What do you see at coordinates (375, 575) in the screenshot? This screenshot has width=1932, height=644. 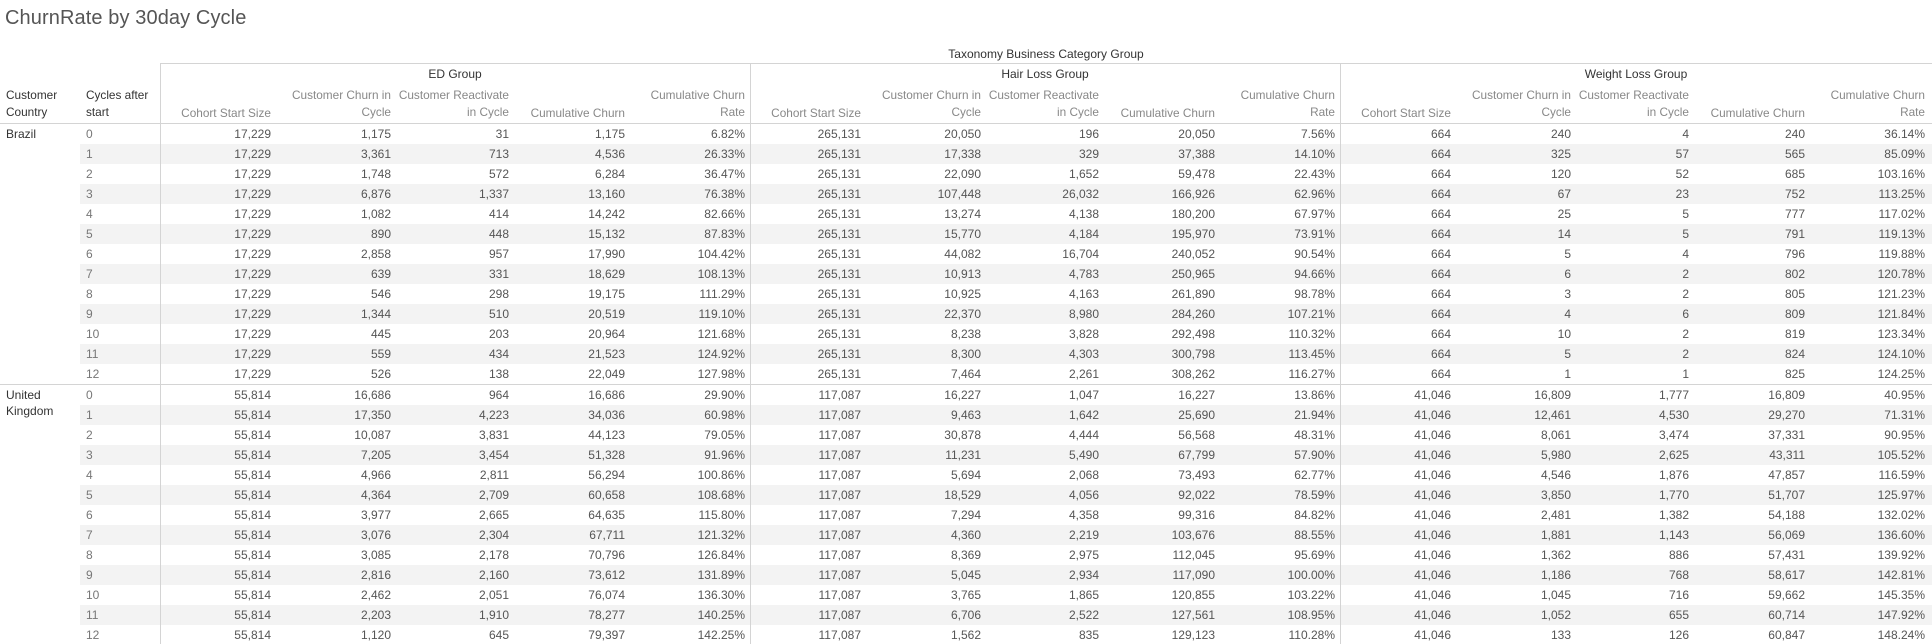 I see `value-cell: 2,816` at bounding box center [375, 575].